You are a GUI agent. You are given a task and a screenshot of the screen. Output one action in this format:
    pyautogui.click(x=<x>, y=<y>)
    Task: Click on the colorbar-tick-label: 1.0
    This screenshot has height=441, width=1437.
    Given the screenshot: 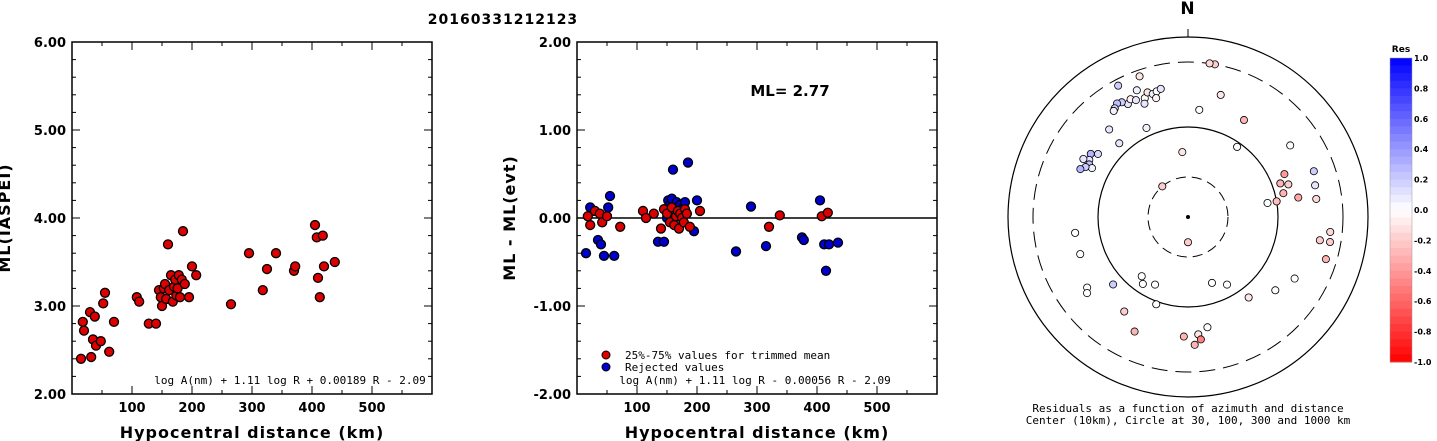 What is the action you would take?
    pyautogui.click(x=1421, y=58)
    